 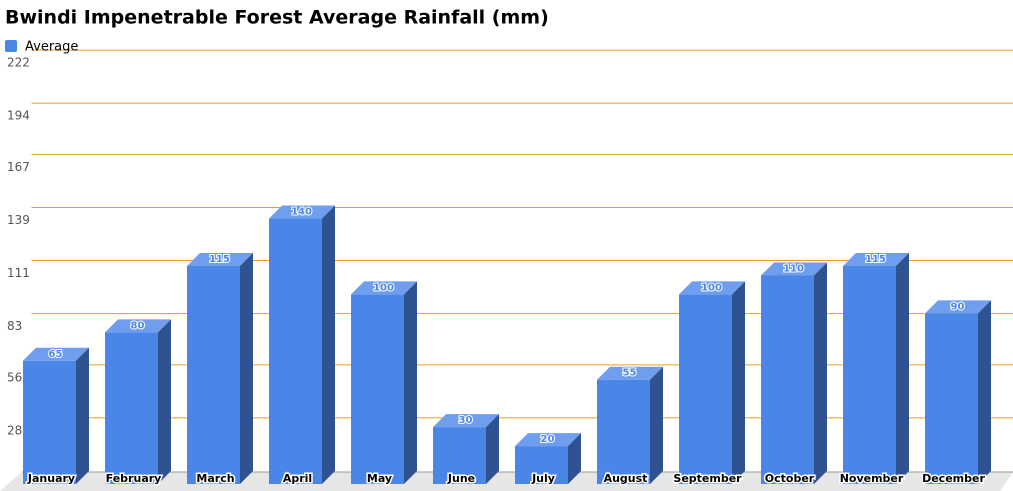 What do you see at coordinates (18, 220) in the screenshot?
I see `y-tick-label: 139` at bounding box center [18, 220].